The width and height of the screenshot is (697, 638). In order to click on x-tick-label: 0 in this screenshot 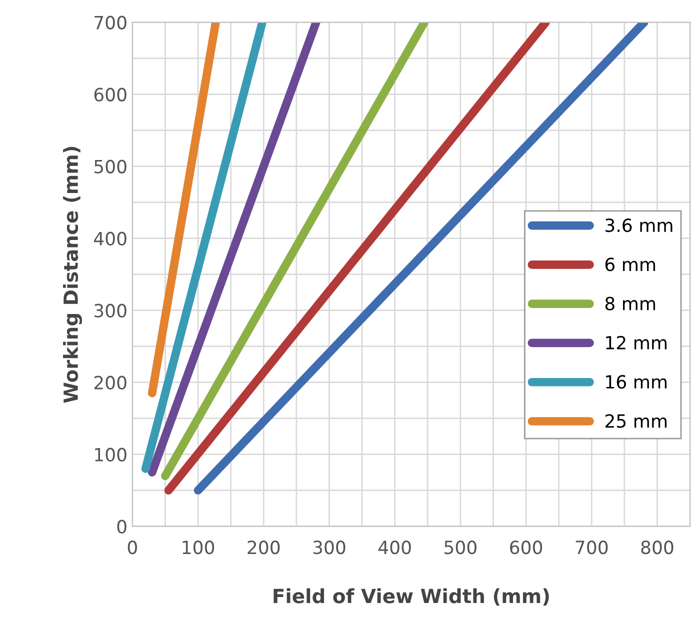, I will do `click(132, 547)`.